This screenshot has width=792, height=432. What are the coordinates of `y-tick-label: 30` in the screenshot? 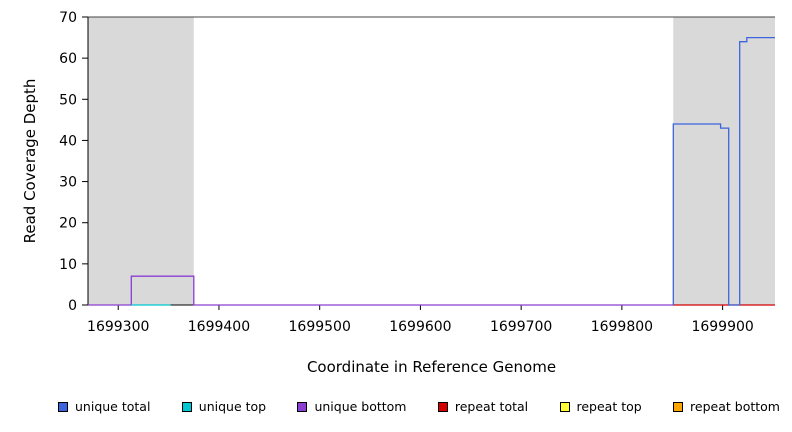 It's located at (68, 183).